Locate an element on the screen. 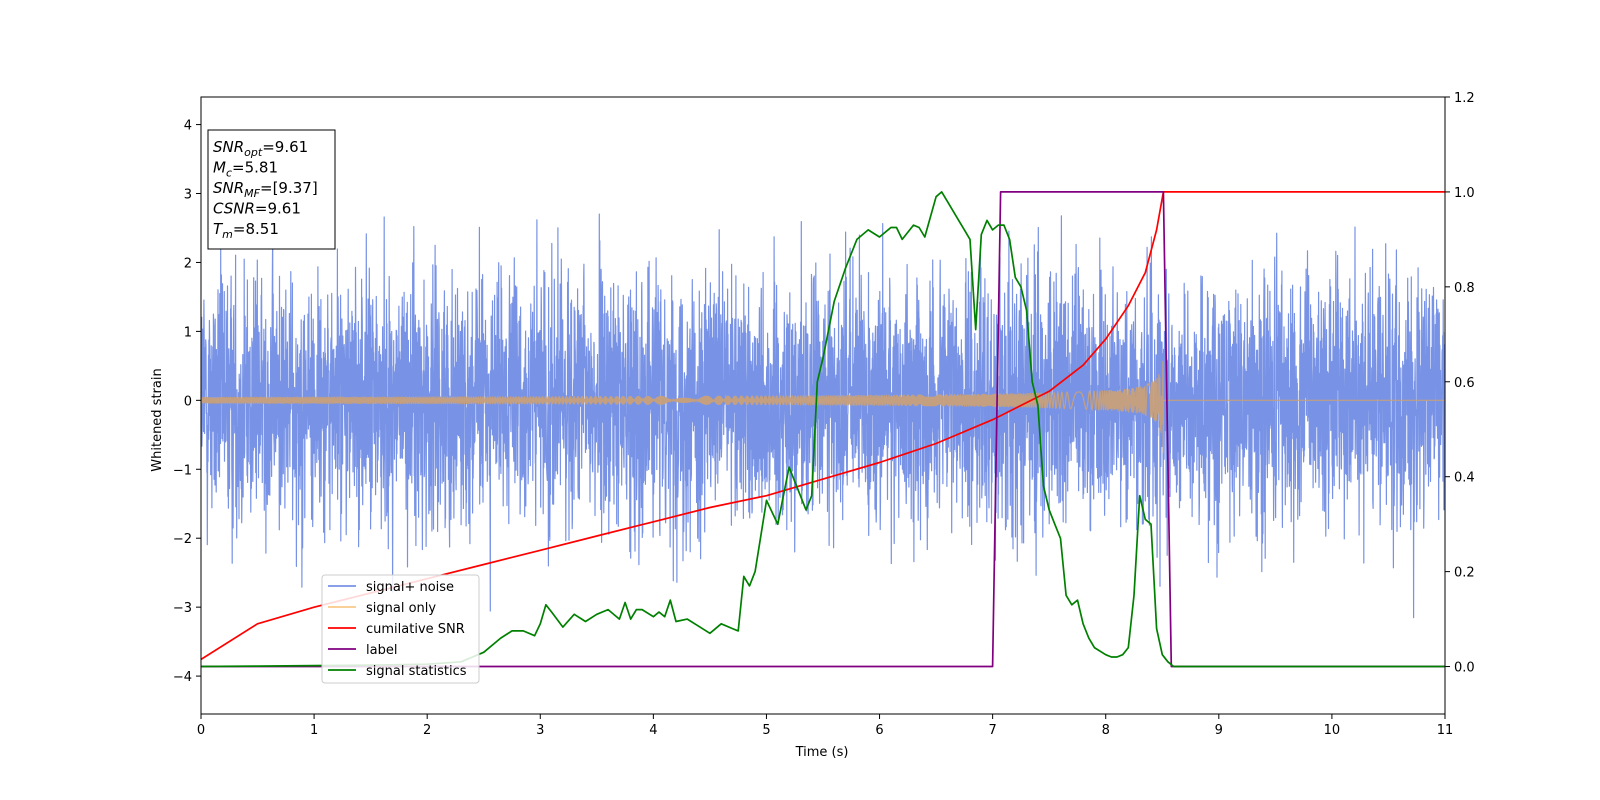 This screenshot has height=800, width=1600. info-box-frame is located at coordinates (271, 189).